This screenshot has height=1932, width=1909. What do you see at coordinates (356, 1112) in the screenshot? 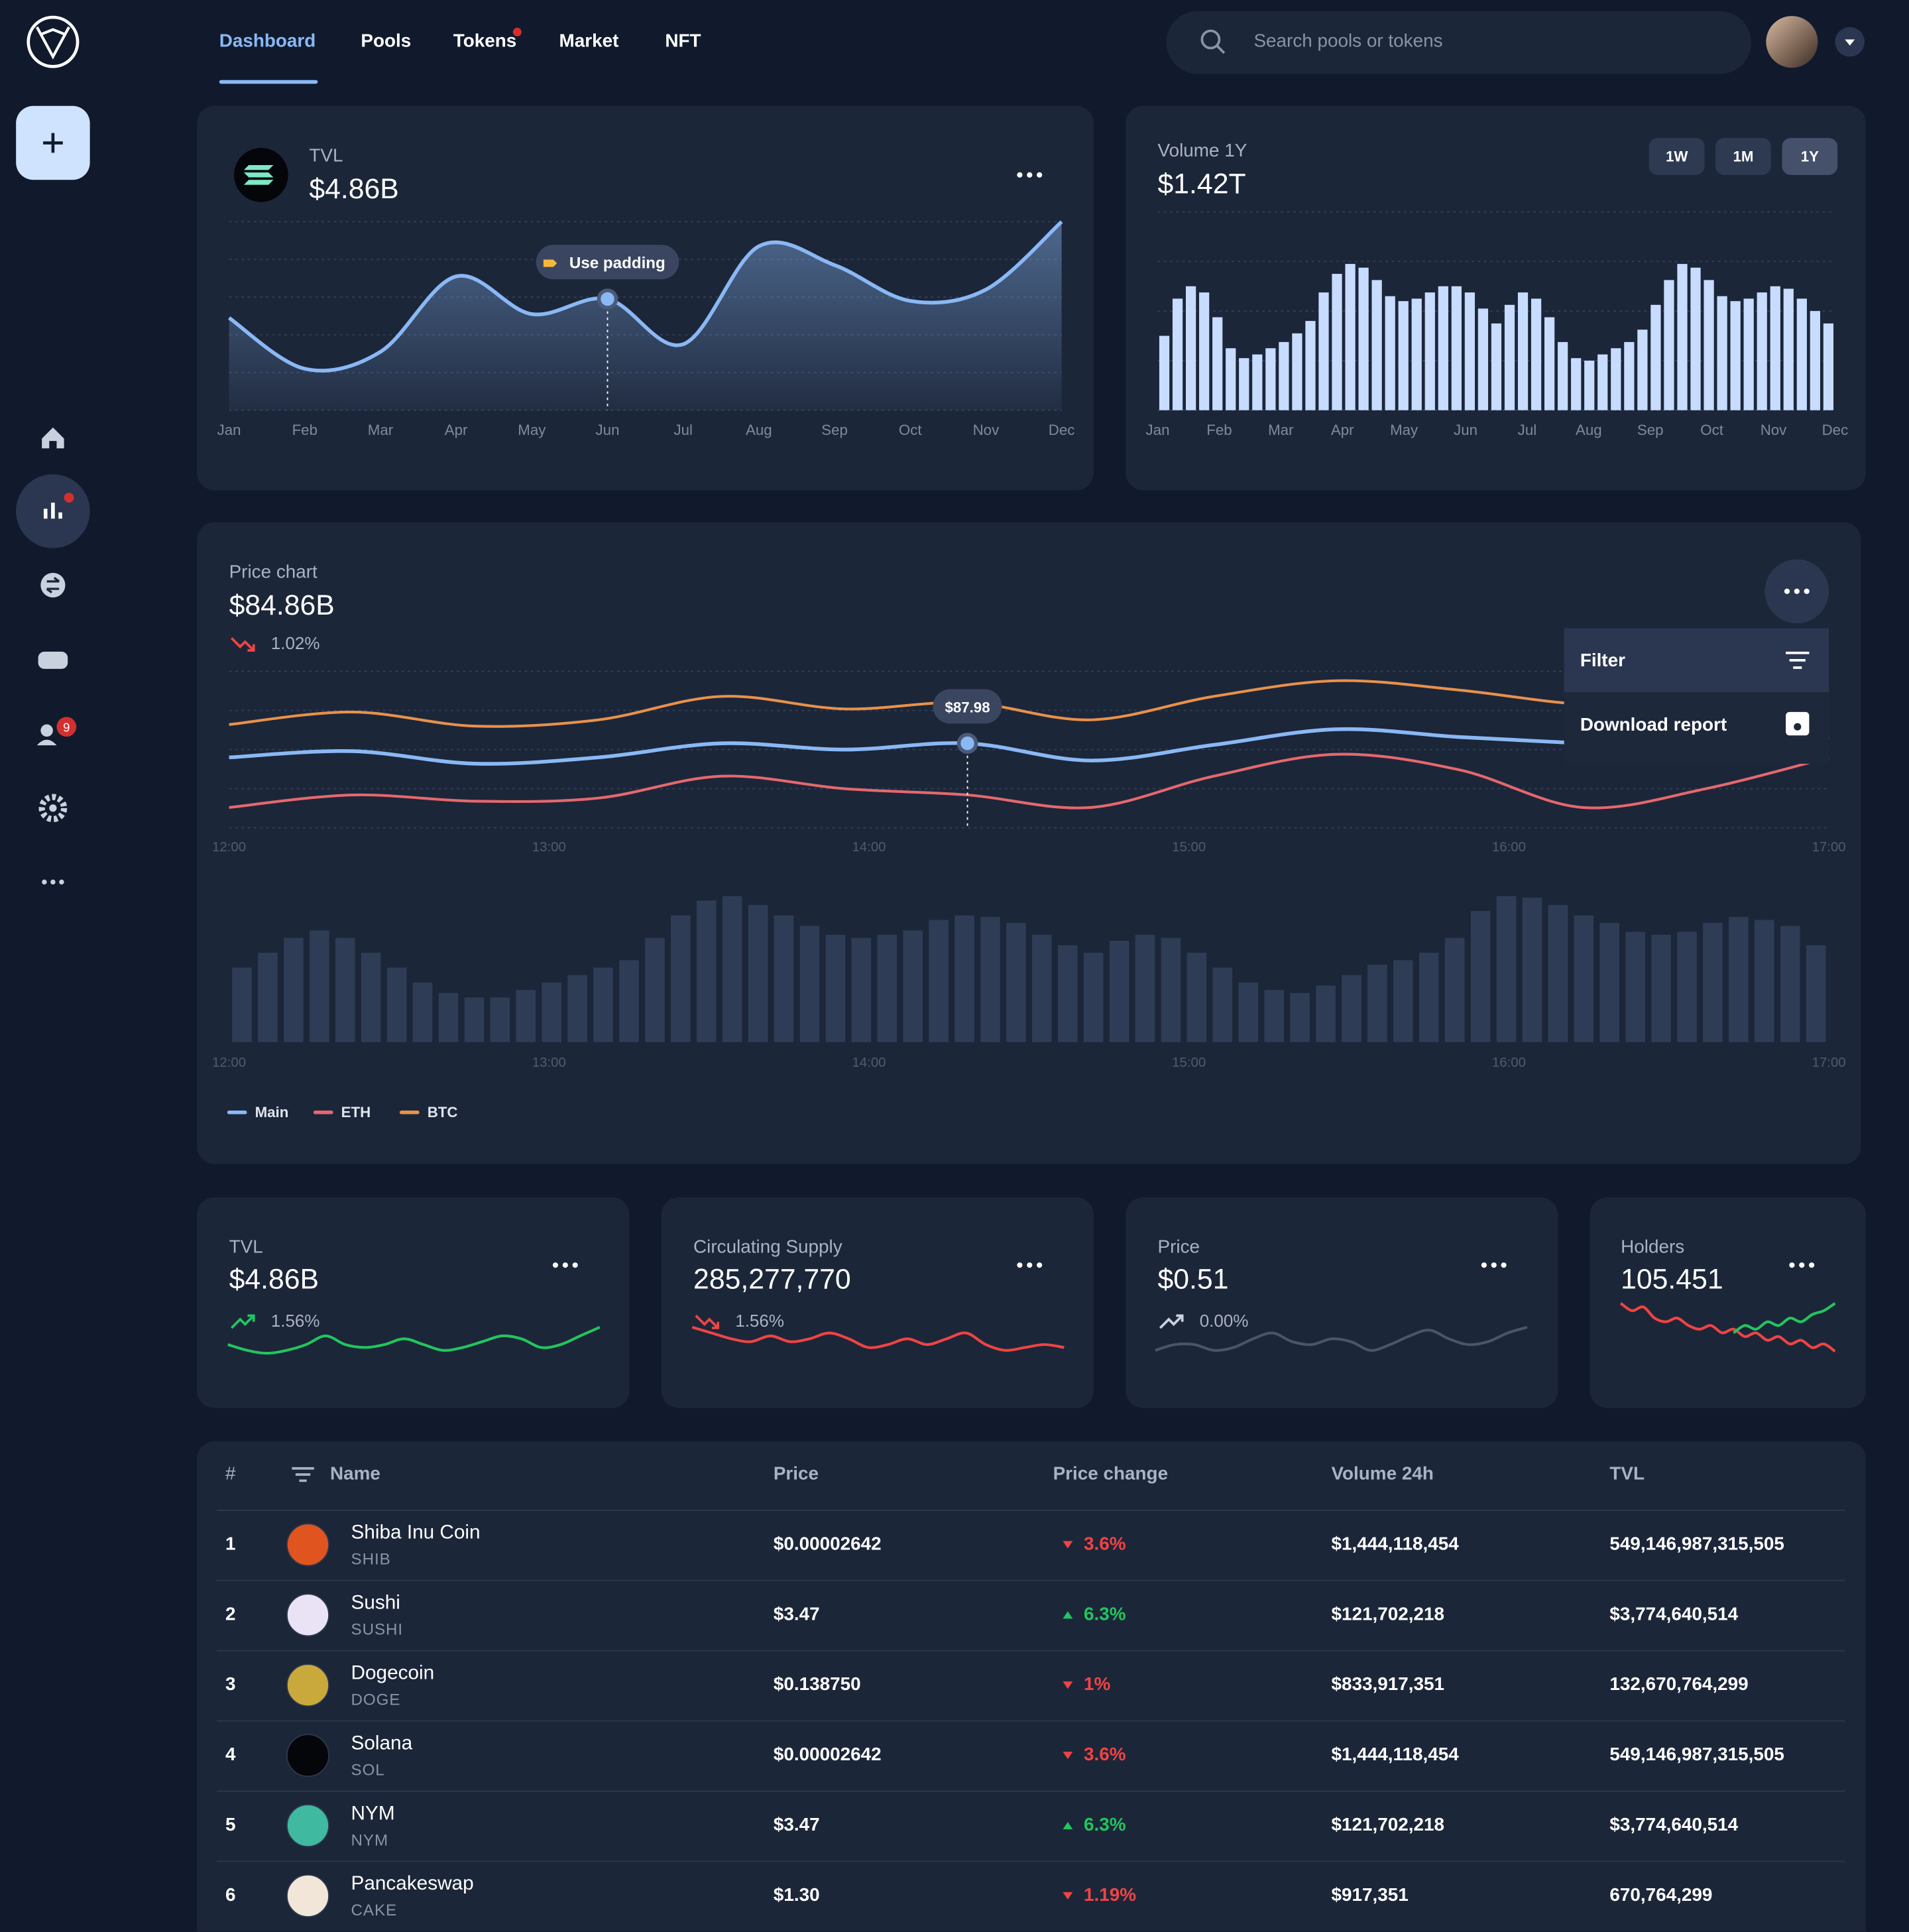
I see `legend-label: ETH` at bounding box center [356, 1112].